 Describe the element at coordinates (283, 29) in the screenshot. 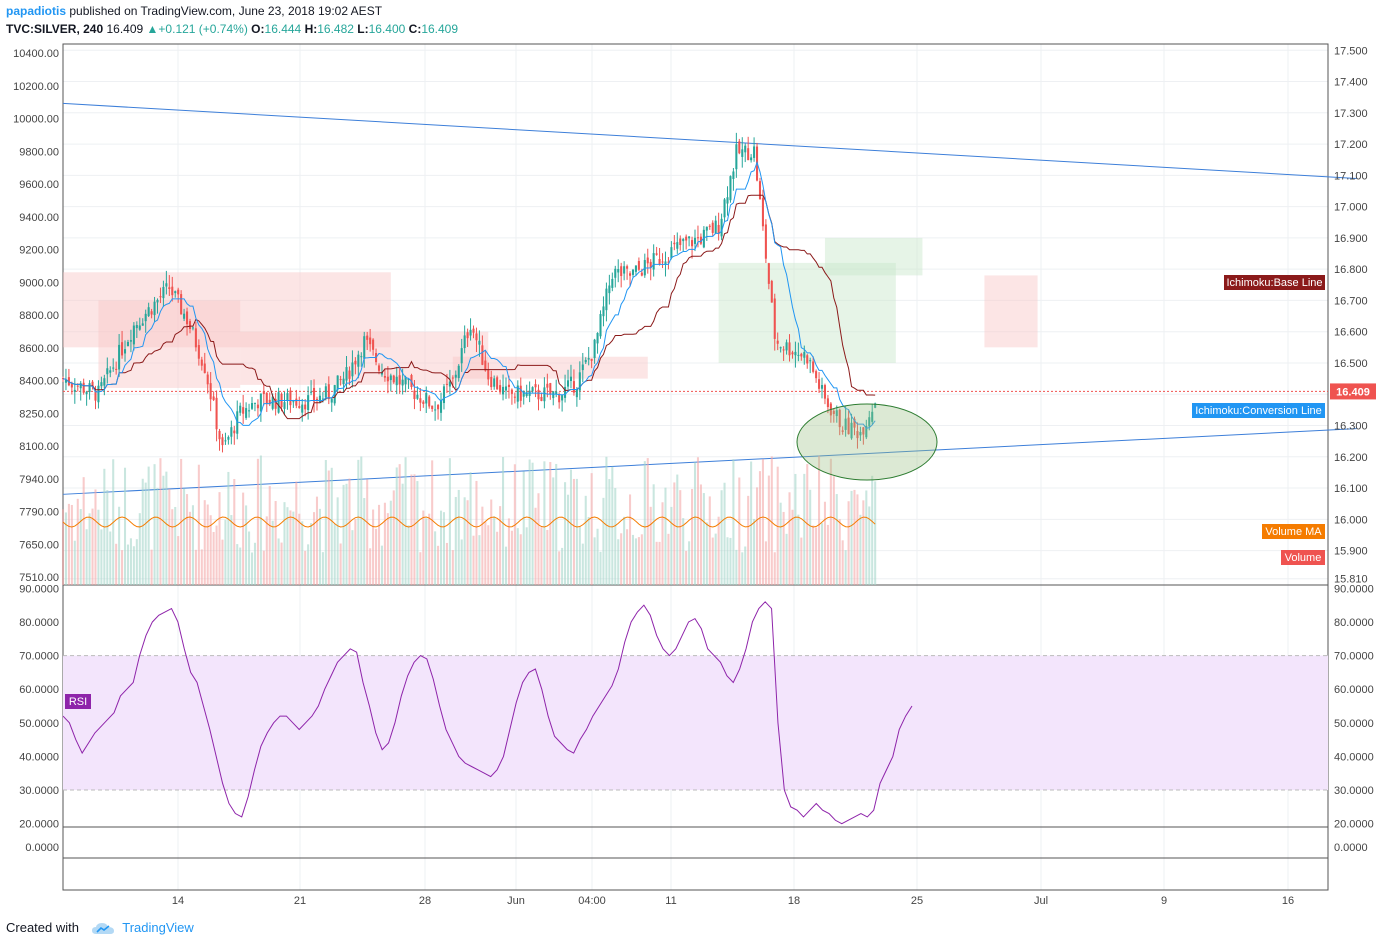

I see `open-value: 16.444` at that location.